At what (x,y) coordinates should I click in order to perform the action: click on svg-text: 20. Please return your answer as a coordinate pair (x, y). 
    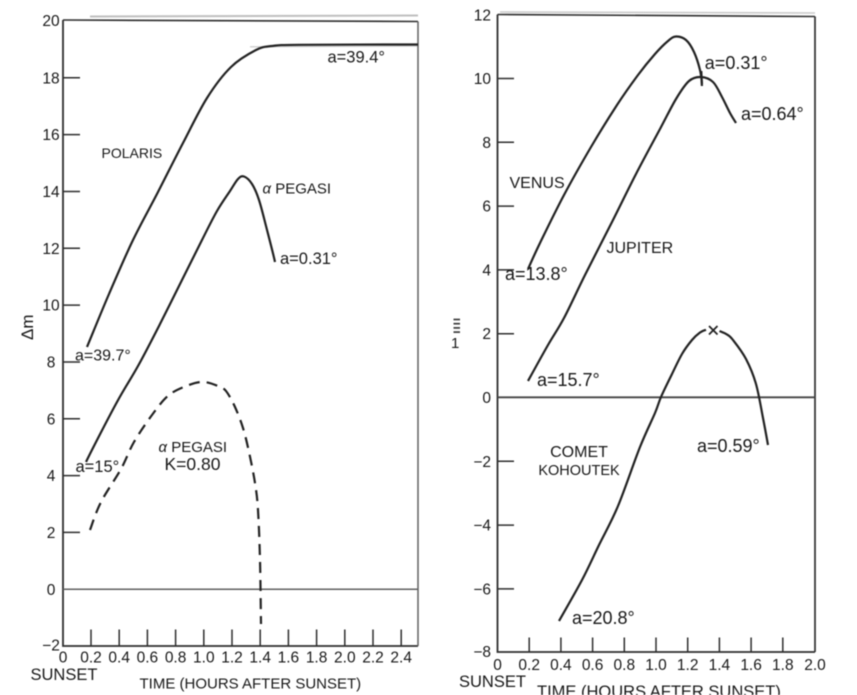
    Looking at the image, I should click on (51, 21).